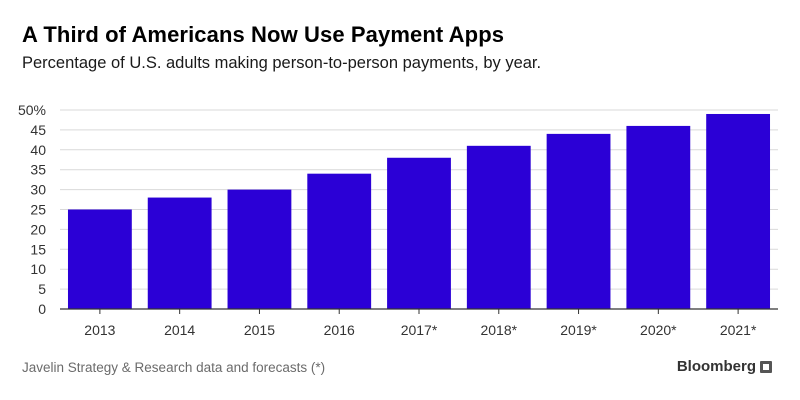  Describe the element at coordinates (578, 330) in the screenshot. I see `x-tick-label: 2019*` at that location.